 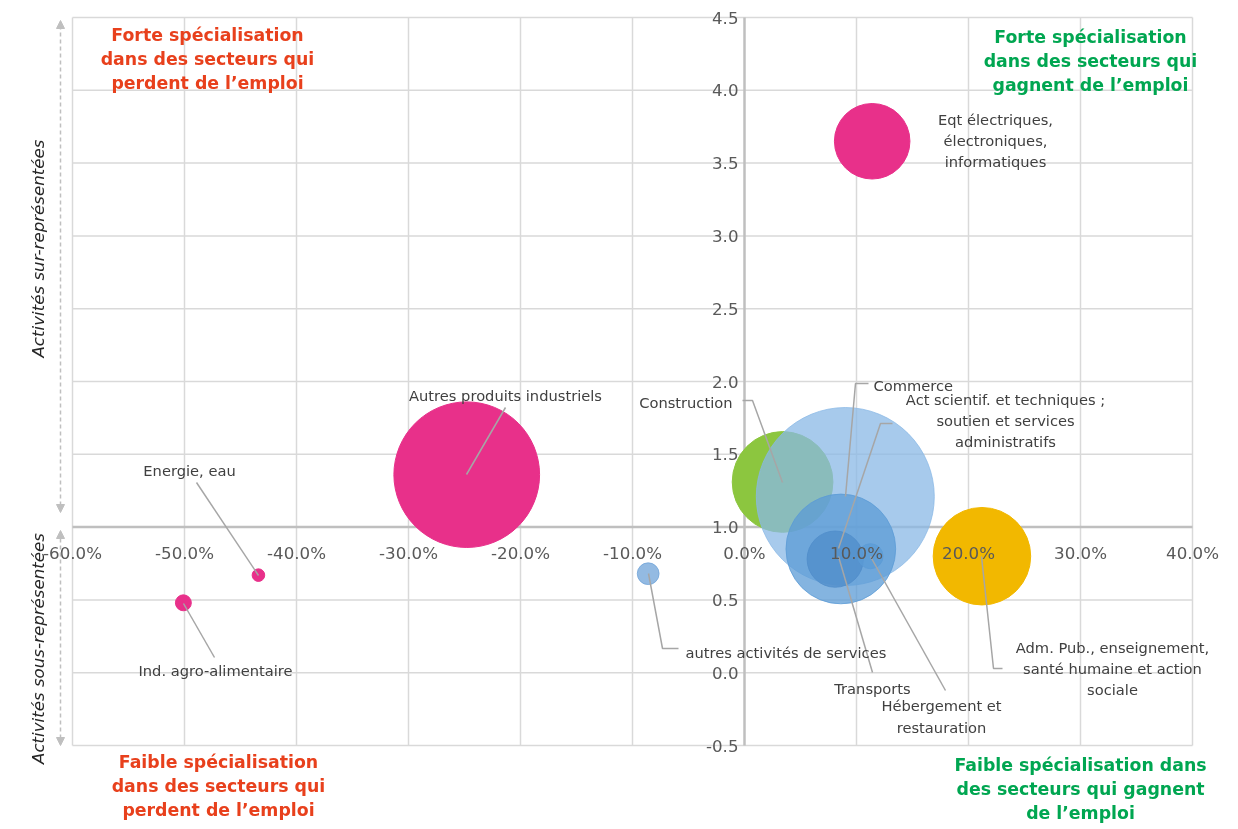 What do you see at coordinates (725, 673) in the screenshot?
I see `y-tick-label: 0.0` at bounding box center [725, 673].